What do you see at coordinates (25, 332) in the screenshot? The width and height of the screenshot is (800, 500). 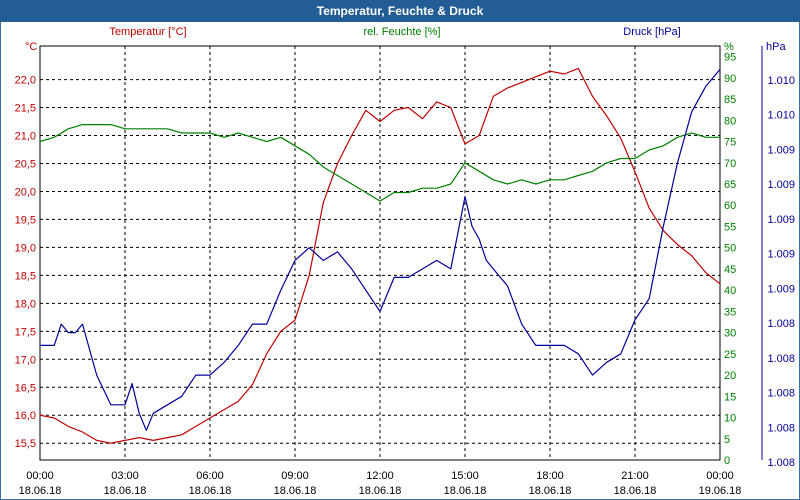 I see `temperature-tick-label: 17,5` at bounding box center [25, 332].